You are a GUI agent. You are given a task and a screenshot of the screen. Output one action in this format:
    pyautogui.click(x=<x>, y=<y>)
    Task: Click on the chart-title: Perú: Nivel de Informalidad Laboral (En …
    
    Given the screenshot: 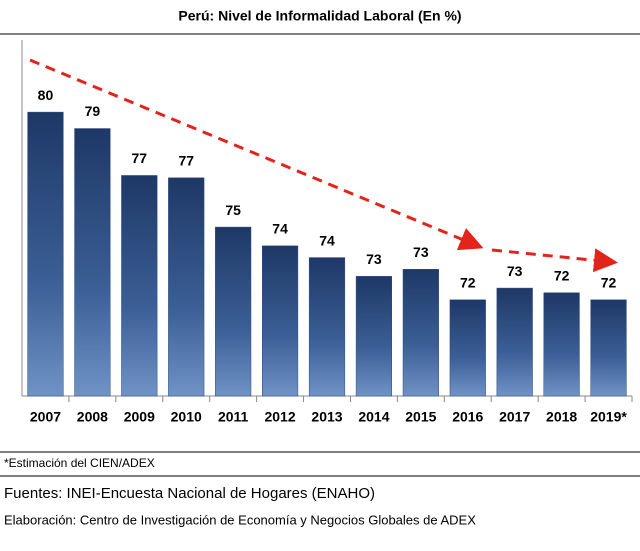 What is the action you would take?
    pyautogui.click(x=319, y=16)
    